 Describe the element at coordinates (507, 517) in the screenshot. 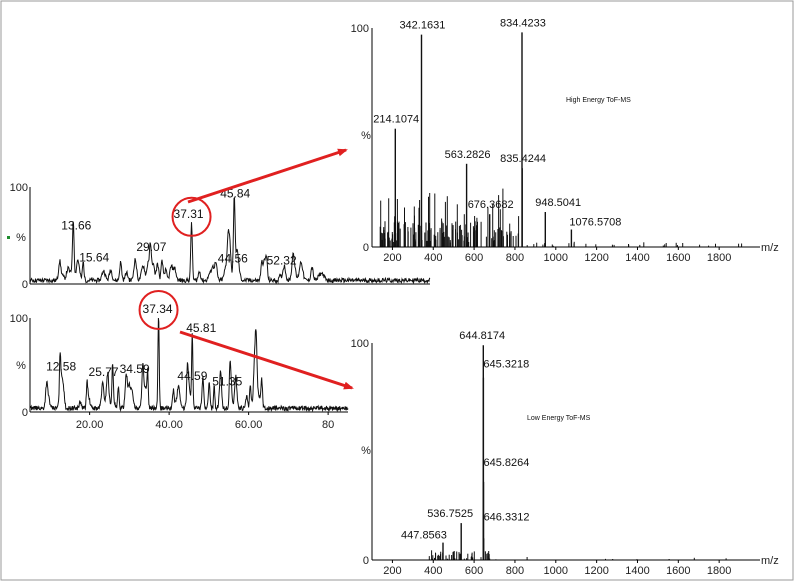

I see `peak-label: 646.3312` at that location.